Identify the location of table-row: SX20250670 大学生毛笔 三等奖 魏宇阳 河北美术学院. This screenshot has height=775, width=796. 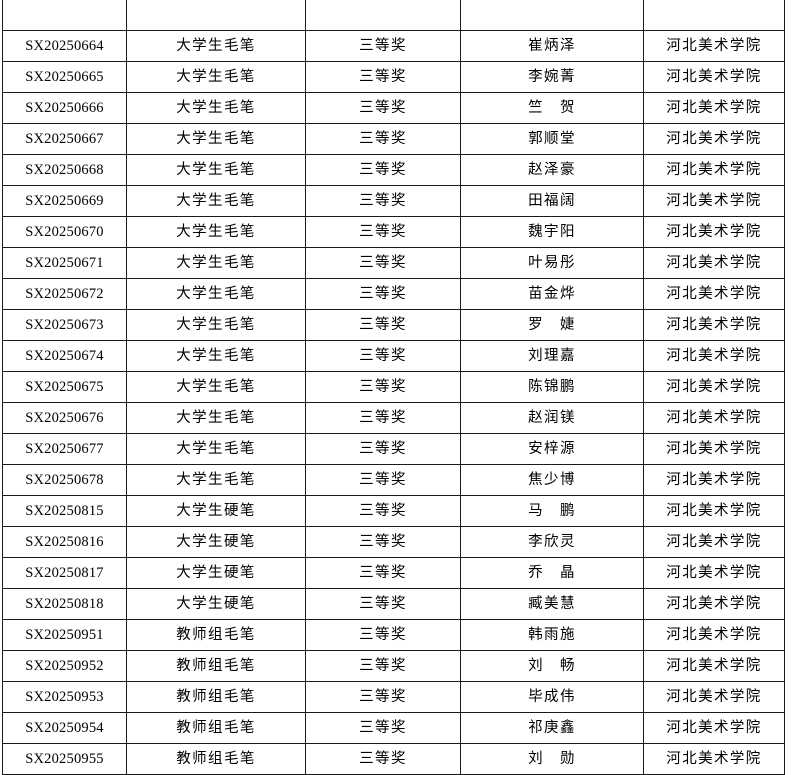
(393, 232).